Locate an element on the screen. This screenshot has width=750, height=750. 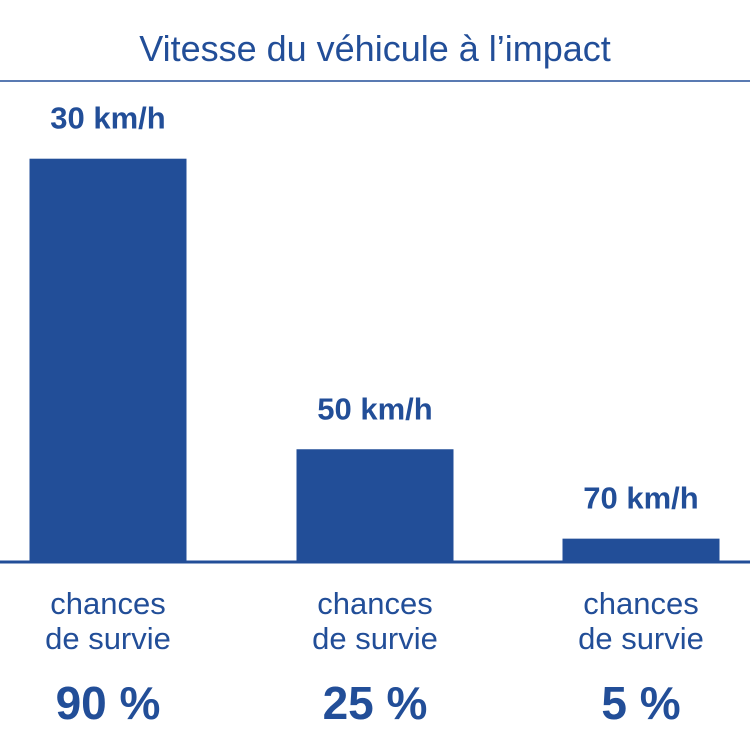
value-label-1: 90 % is located at coordinates (108, 703).